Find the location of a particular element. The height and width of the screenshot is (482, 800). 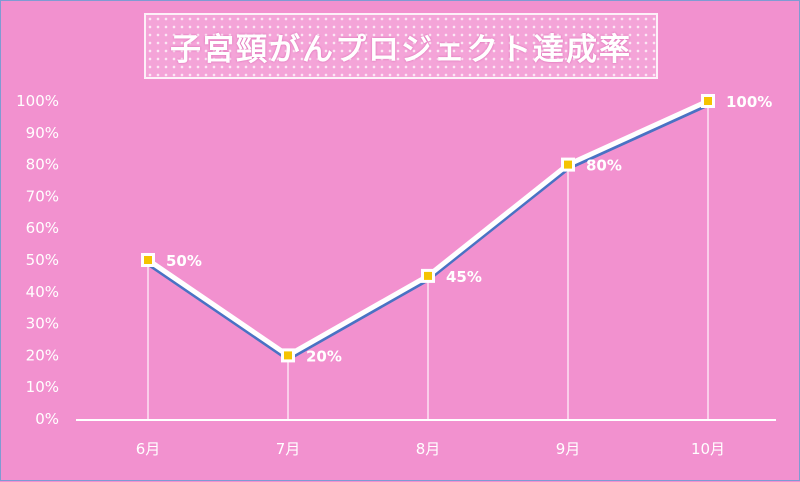

y-tick-label: 30% is located at coordinates (42, 324).